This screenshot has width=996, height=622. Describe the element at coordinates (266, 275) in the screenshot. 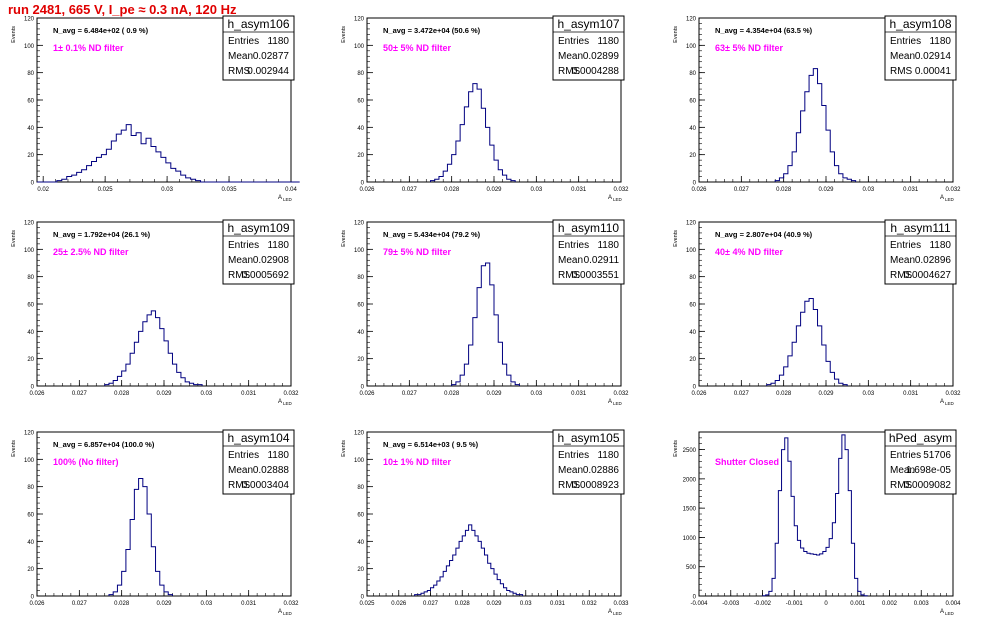

I see `stats-value: 0.0005692` at that location.